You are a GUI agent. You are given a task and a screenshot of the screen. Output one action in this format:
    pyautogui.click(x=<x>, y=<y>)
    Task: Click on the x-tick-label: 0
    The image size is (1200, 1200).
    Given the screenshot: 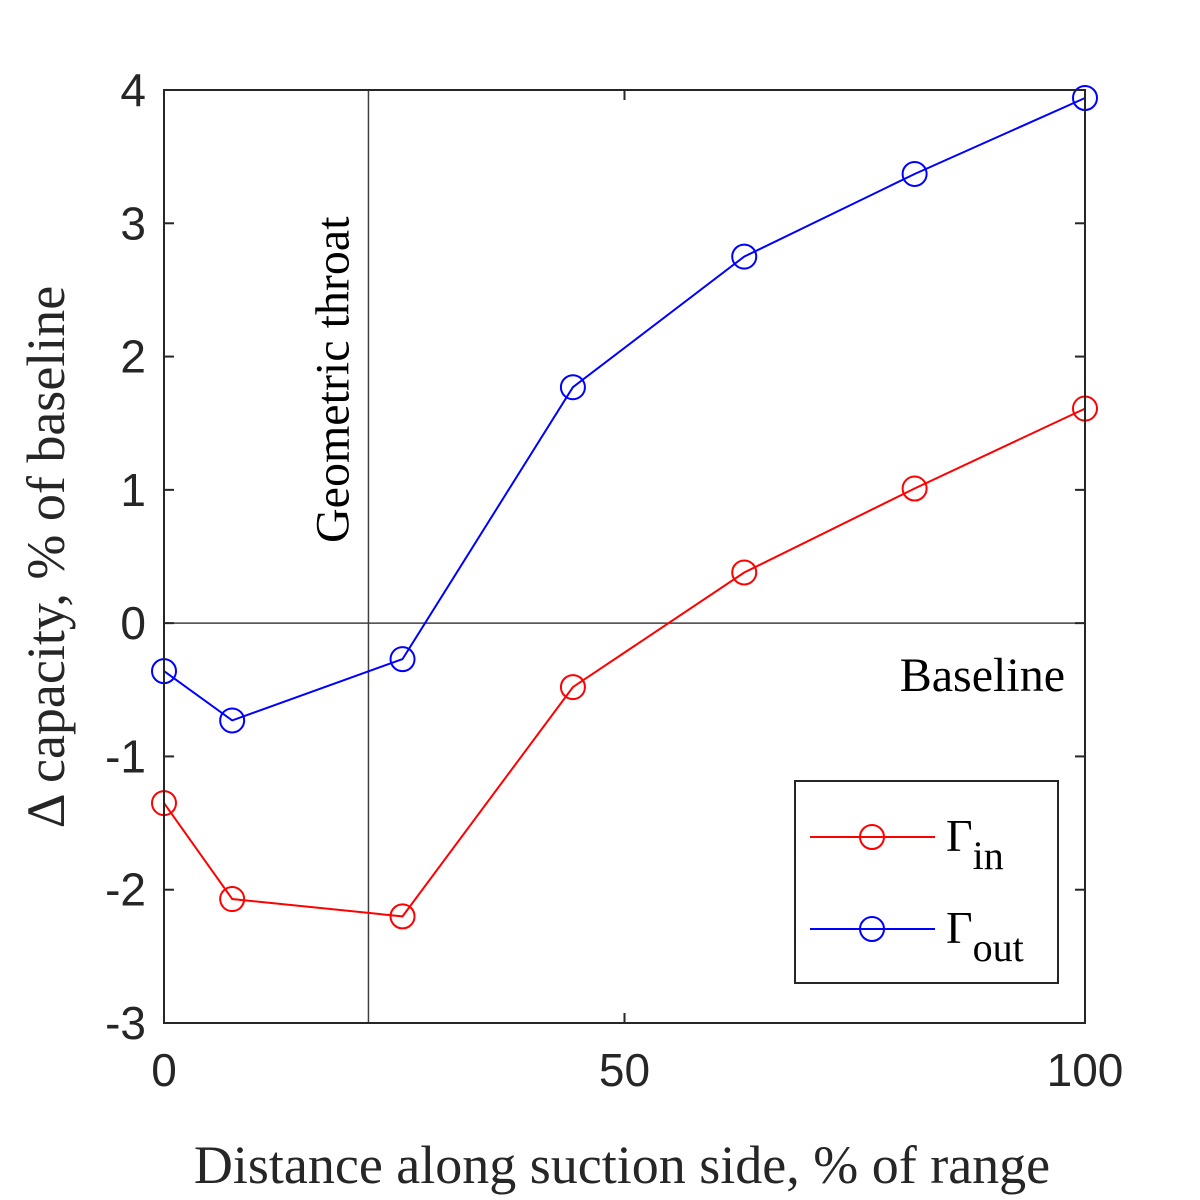 What is the action you would take?
    pyautogui.click(x=164, y=1070)
    